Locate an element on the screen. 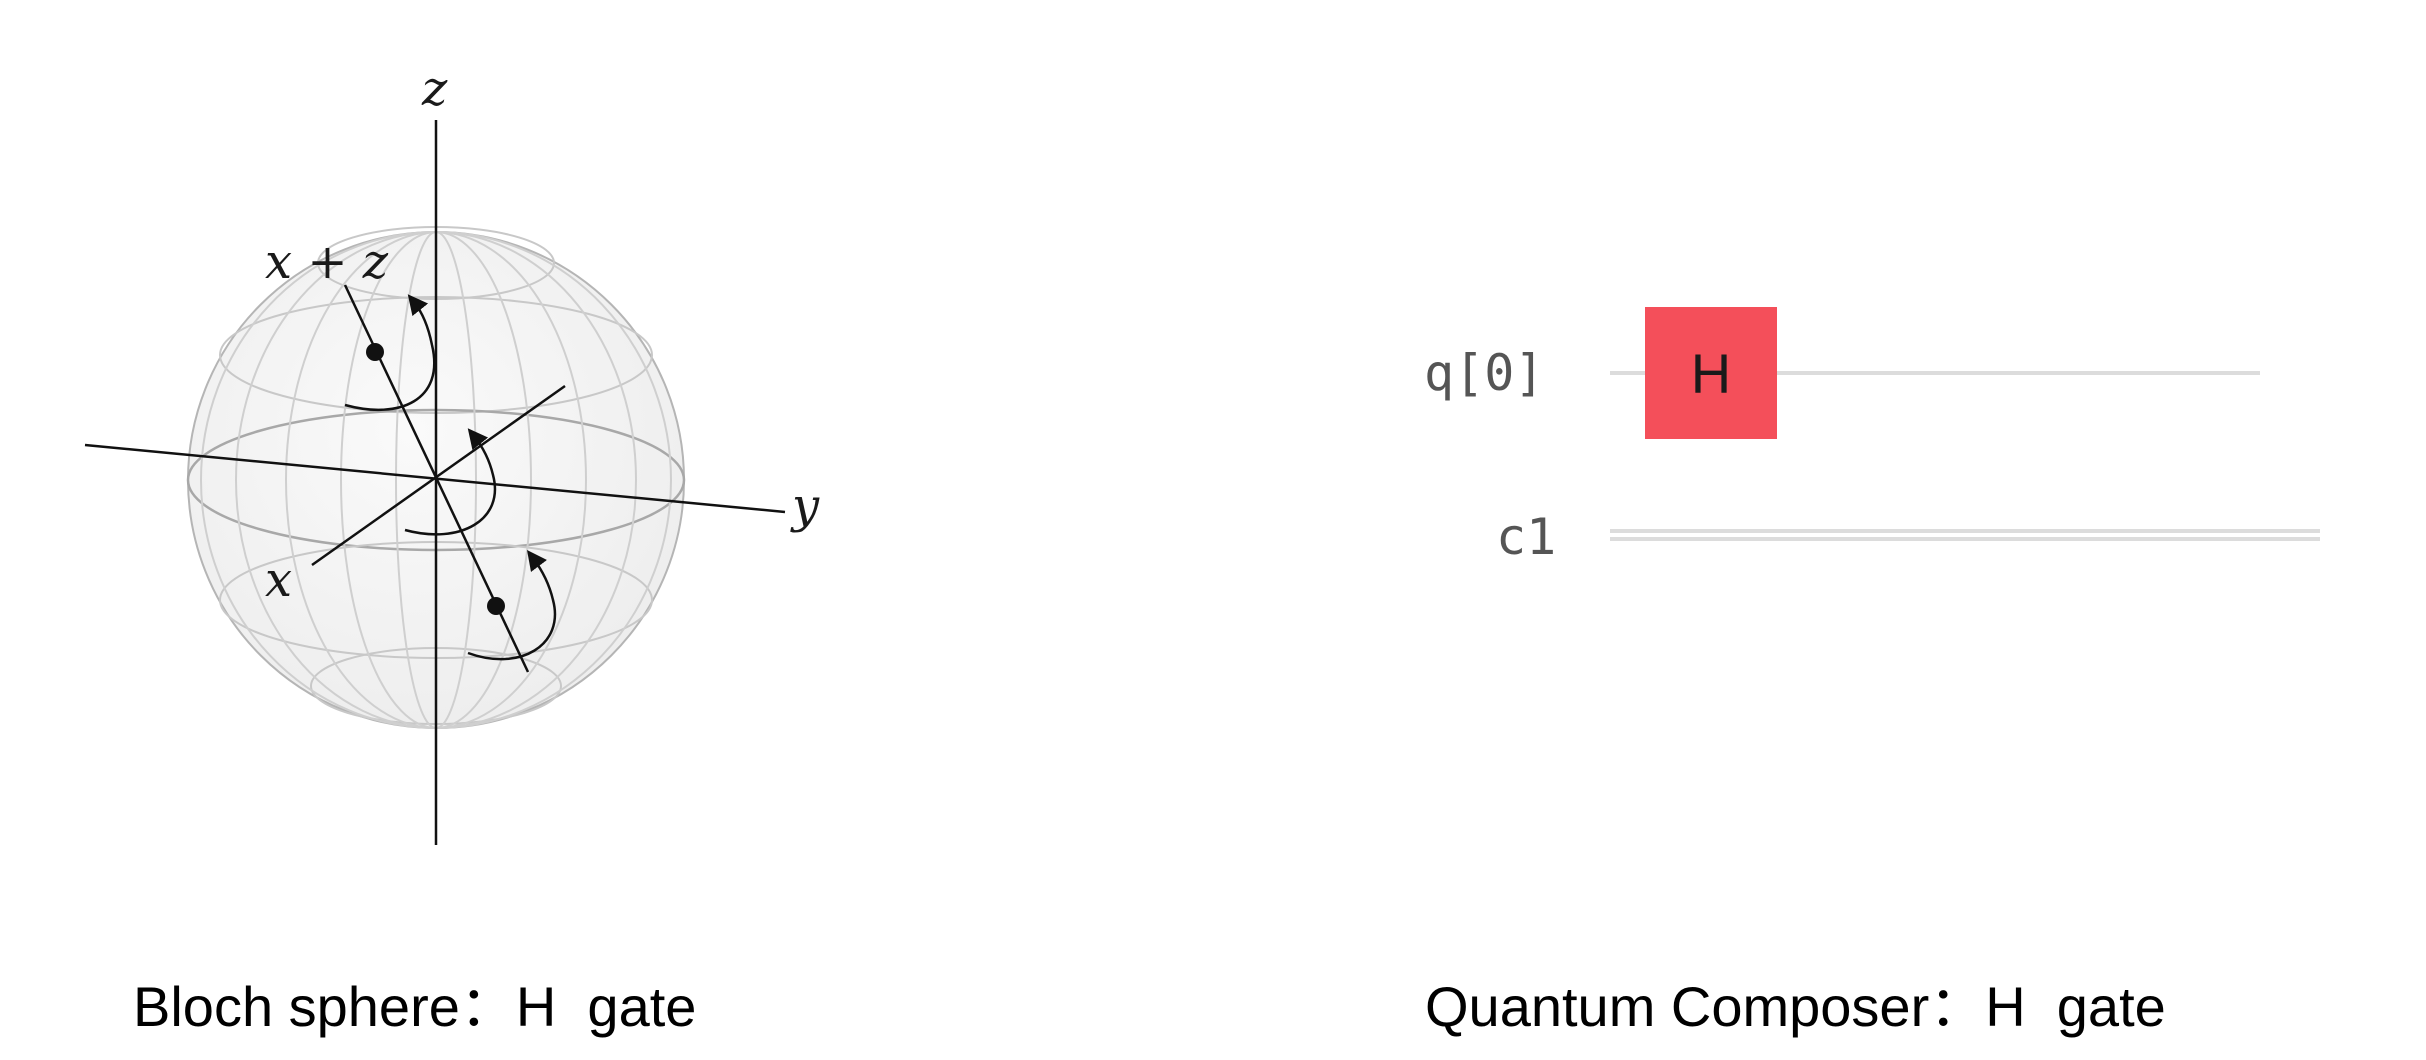 This screenshot has width=2426, height=1060. upper-rotation-arrow is located at coordinates (390, 353).